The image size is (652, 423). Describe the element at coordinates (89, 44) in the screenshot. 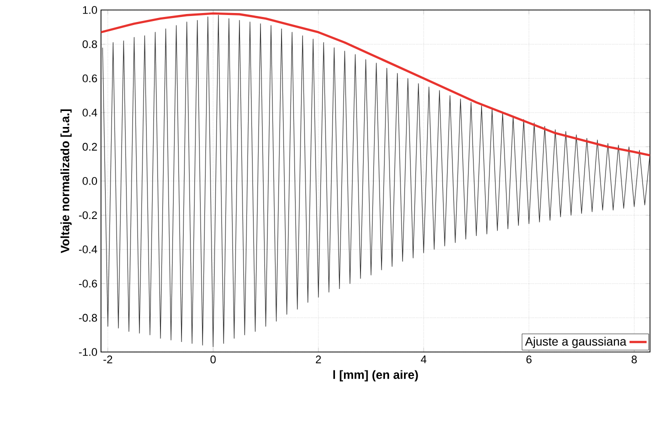

I see `y-tick-label: 0.8` at that location.